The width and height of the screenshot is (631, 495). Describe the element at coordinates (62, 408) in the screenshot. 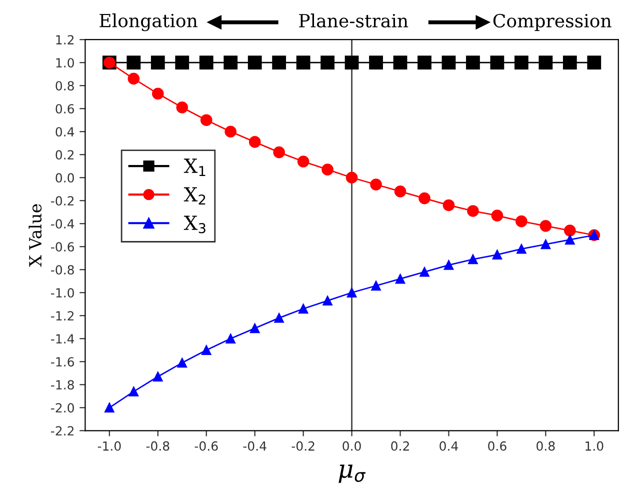

I see `y-tick-label: -2.0` at that location.